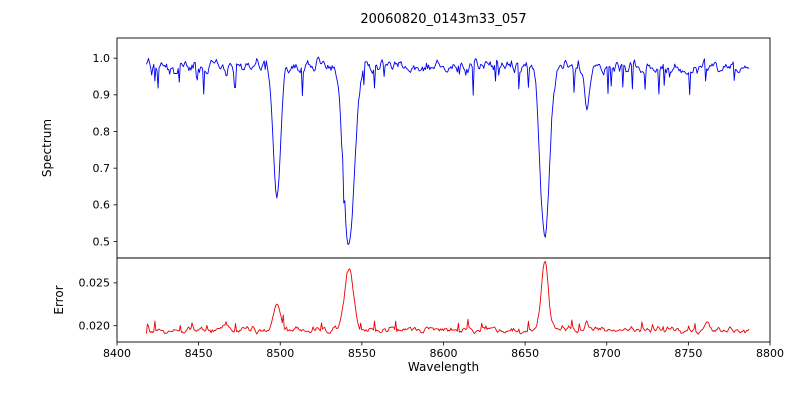 Image resolution: width=800 pixels, height=400 pixels. I want to click on x-tick-label: 8500, so click(280, 353).